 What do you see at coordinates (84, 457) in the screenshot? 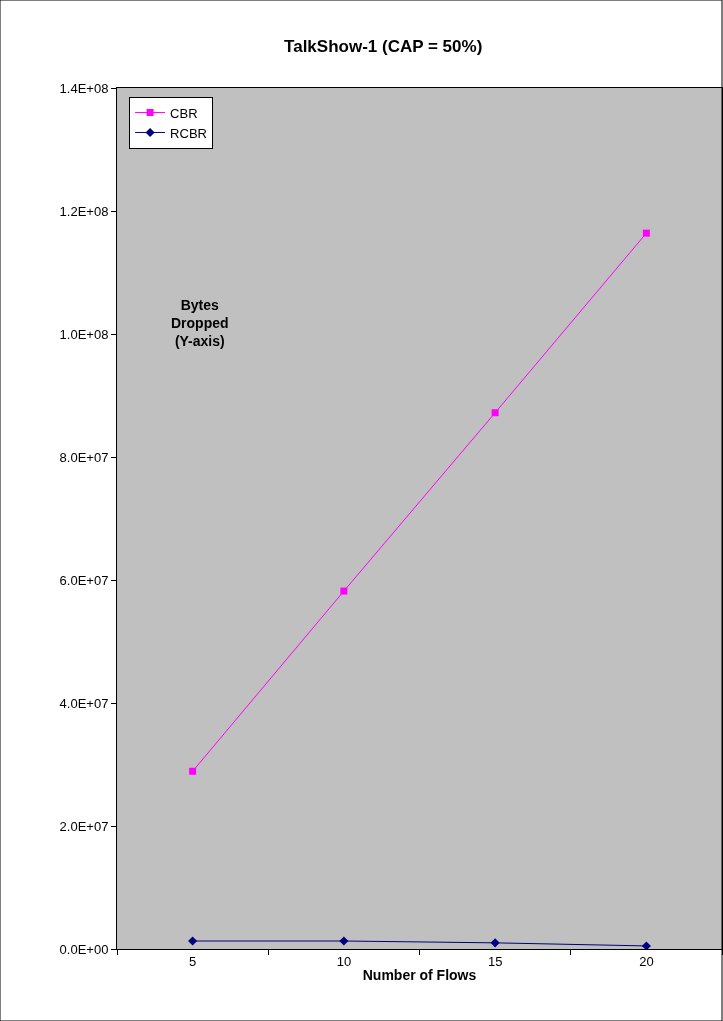
I see `y-tick-label: 8.0E+07` at bounding box center [84, 457].